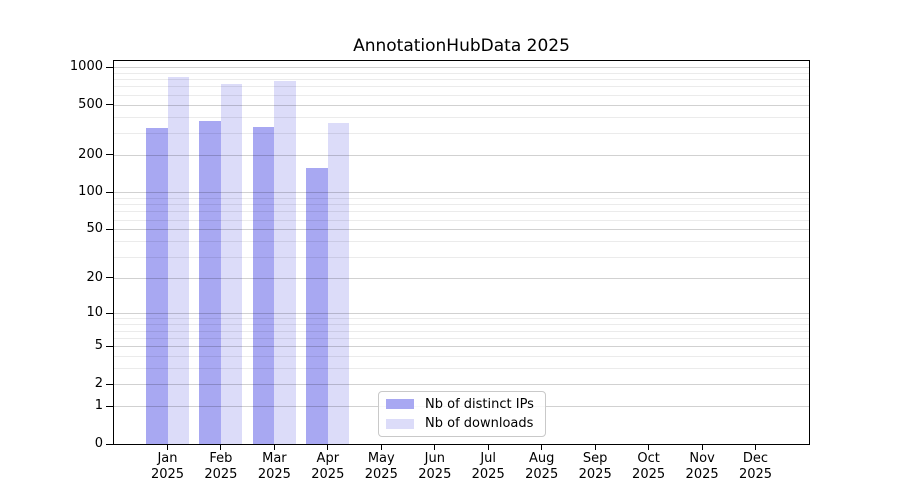 Image resolution: width=900 pixels, height=500 pixels. Describe the element at coordinates (167, 458) in the screenshot. I see `x-tick-label-month: Jan` at that location.